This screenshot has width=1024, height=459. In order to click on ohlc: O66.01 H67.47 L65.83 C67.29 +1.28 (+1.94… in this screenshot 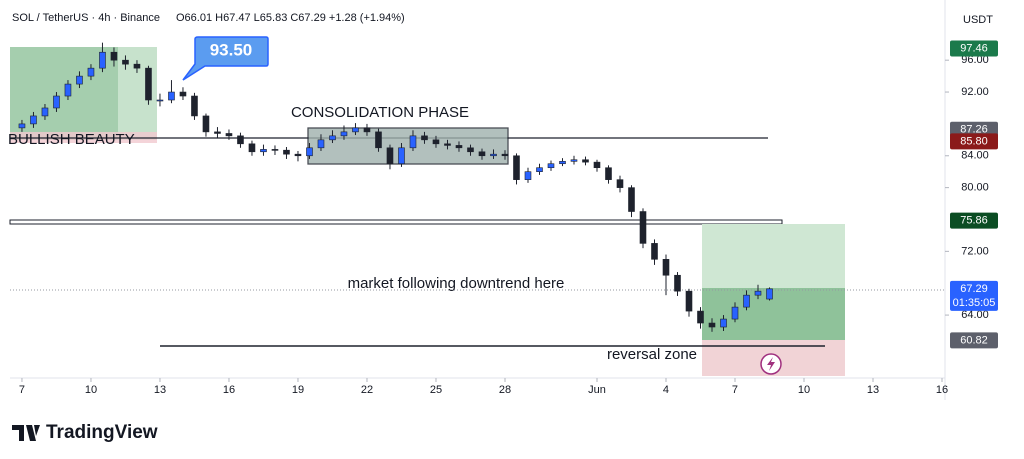, I will do `click(290, 18)`.